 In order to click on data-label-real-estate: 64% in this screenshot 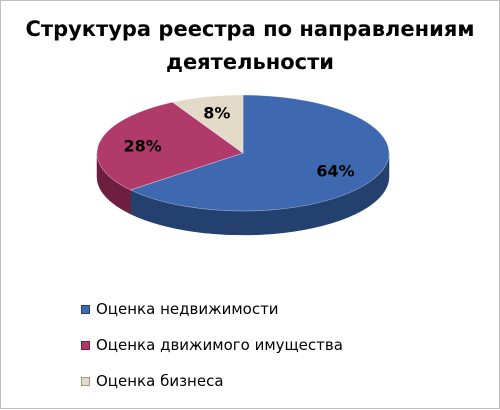, I will do `click(335, 170)`.